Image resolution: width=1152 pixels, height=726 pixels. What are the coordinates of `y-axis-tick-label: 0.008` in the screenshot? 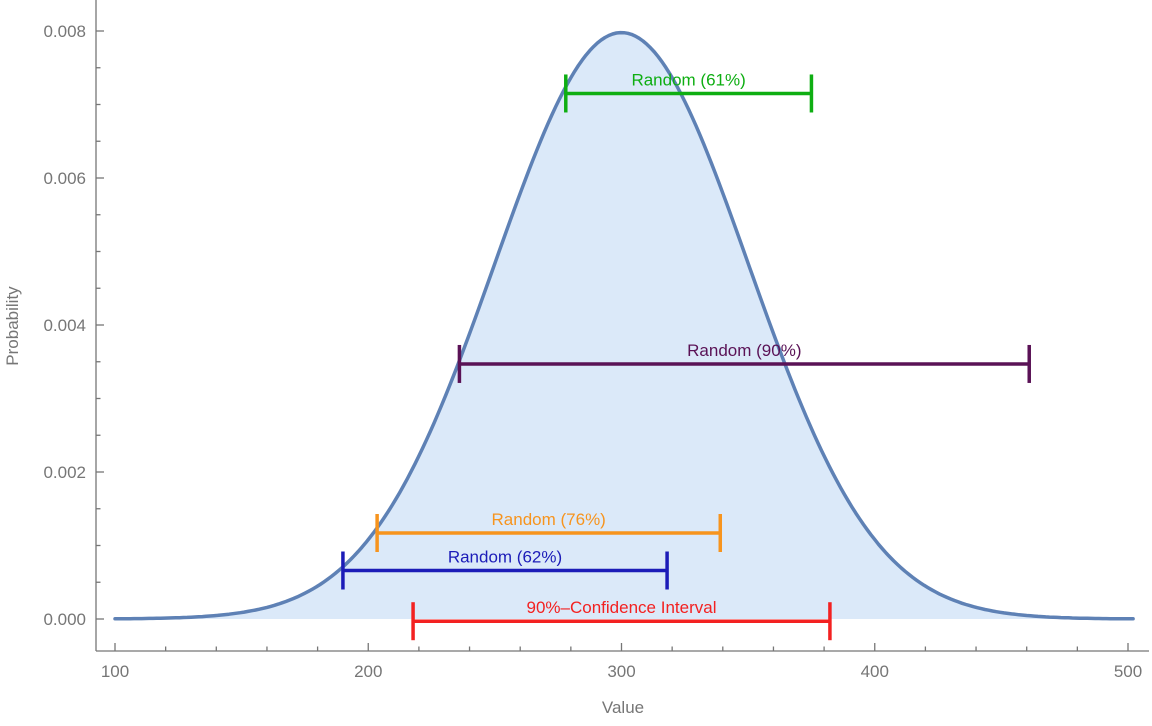 It's located at (64, 31).